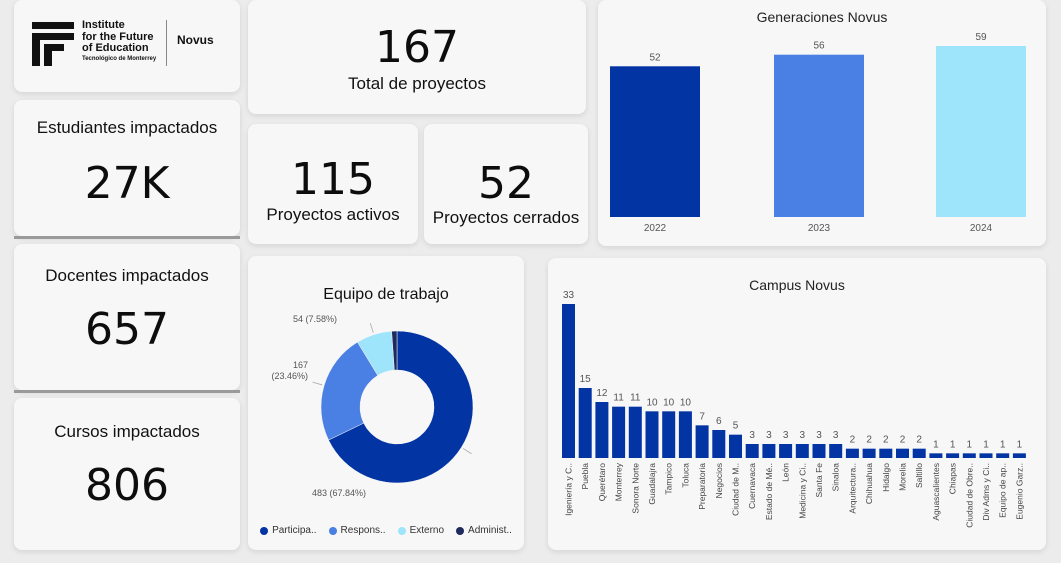 Image resolution: width=1061 pixels, height=563 pixels. I want to click on campus-category-label: Chiapas, so click(953, 478).